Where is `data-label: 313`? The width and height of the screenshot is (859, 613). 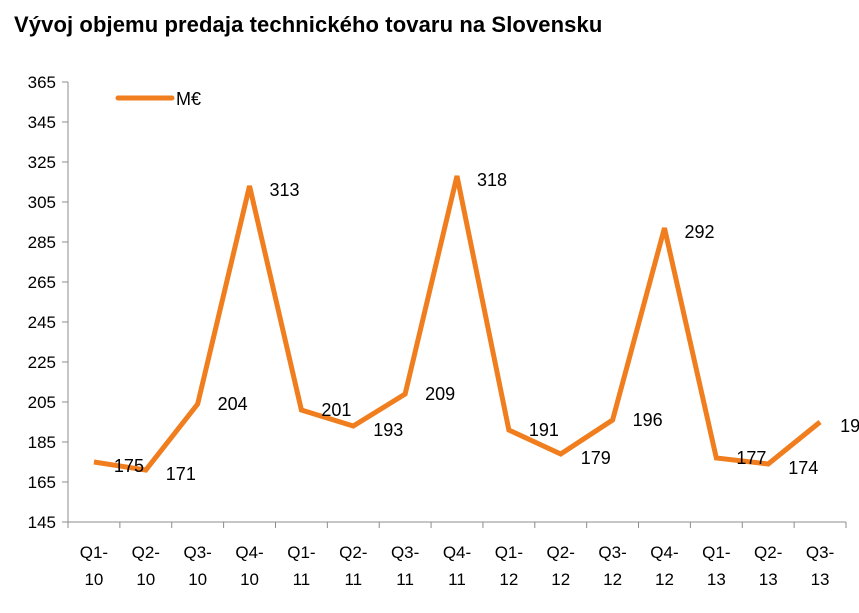 data-label: 313 is located at coordinates (285, 190).